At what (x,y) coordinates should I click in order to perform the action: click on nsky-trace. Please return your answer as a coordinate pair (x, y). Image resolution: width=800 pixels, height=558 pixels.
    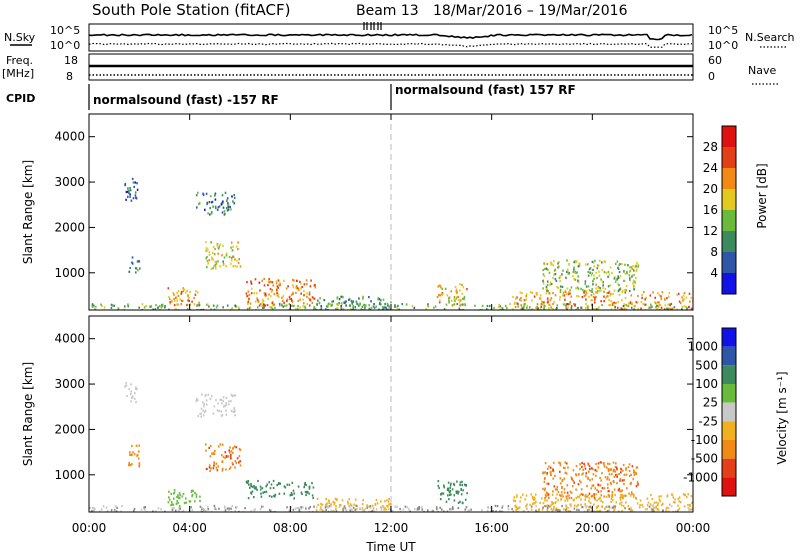
    Looking at the image, I should click on (390, 37).